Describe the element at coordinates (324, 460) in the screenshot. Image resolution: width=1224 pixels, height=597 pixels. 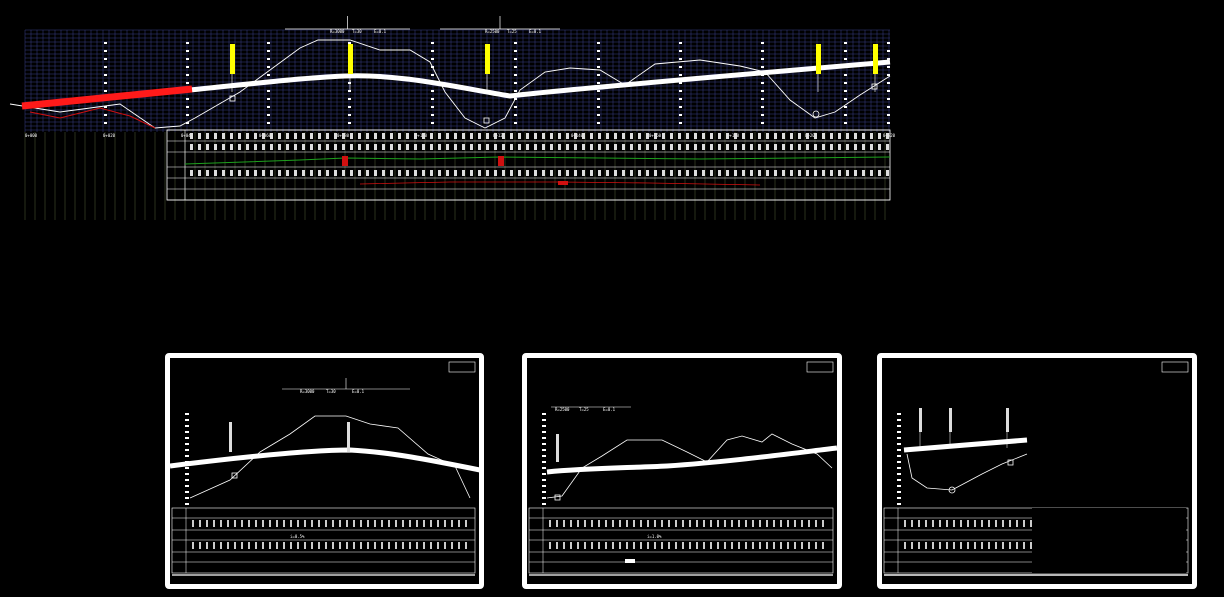
I see `design-grade-line` at that location.